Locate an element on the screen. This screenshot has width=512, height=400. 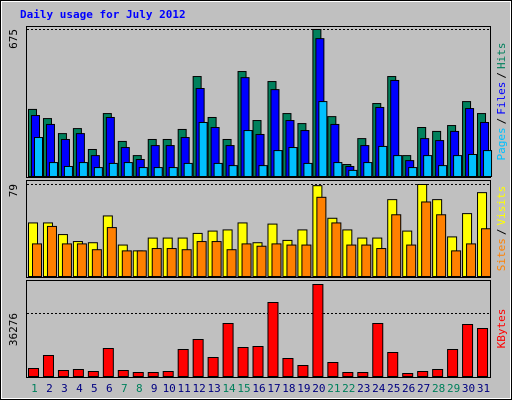
x-tick-label: 6 is located at coordinates (109, 388).